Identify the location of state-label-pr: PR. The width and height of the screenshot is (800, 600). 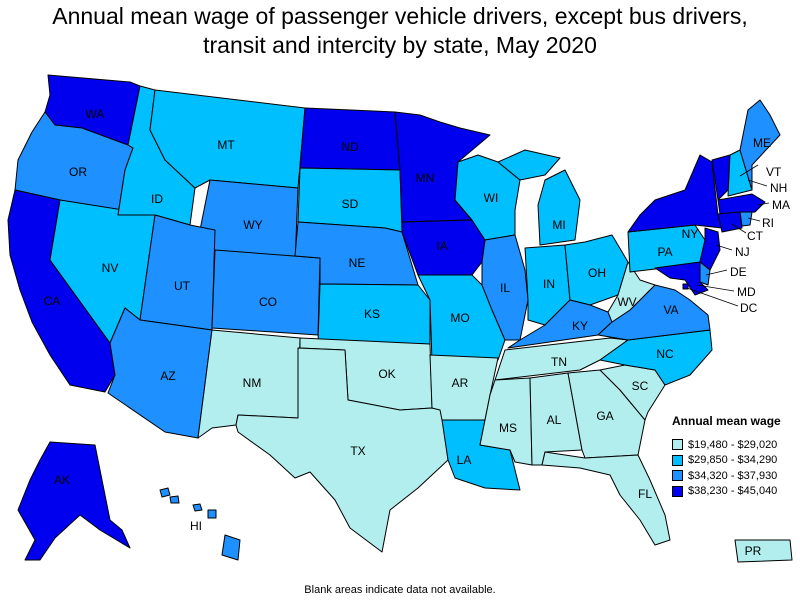
(753, 551).